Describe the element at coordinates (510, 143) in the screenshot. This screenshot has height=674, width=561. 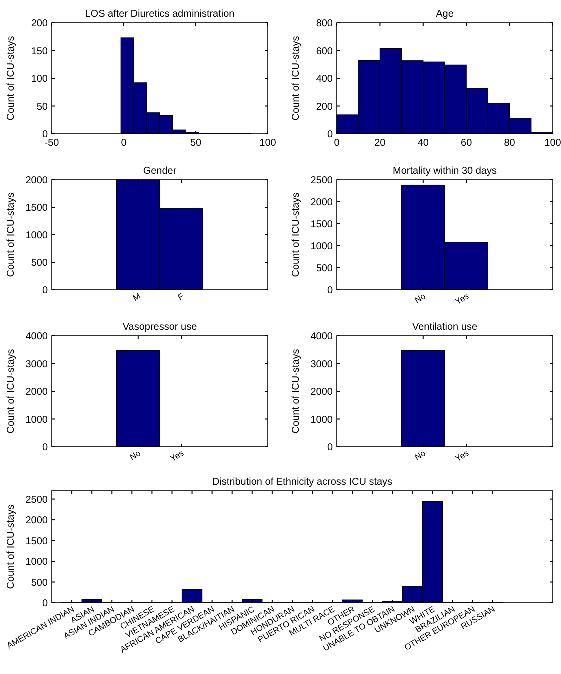
I see `x-tick-label: 80` at that location.